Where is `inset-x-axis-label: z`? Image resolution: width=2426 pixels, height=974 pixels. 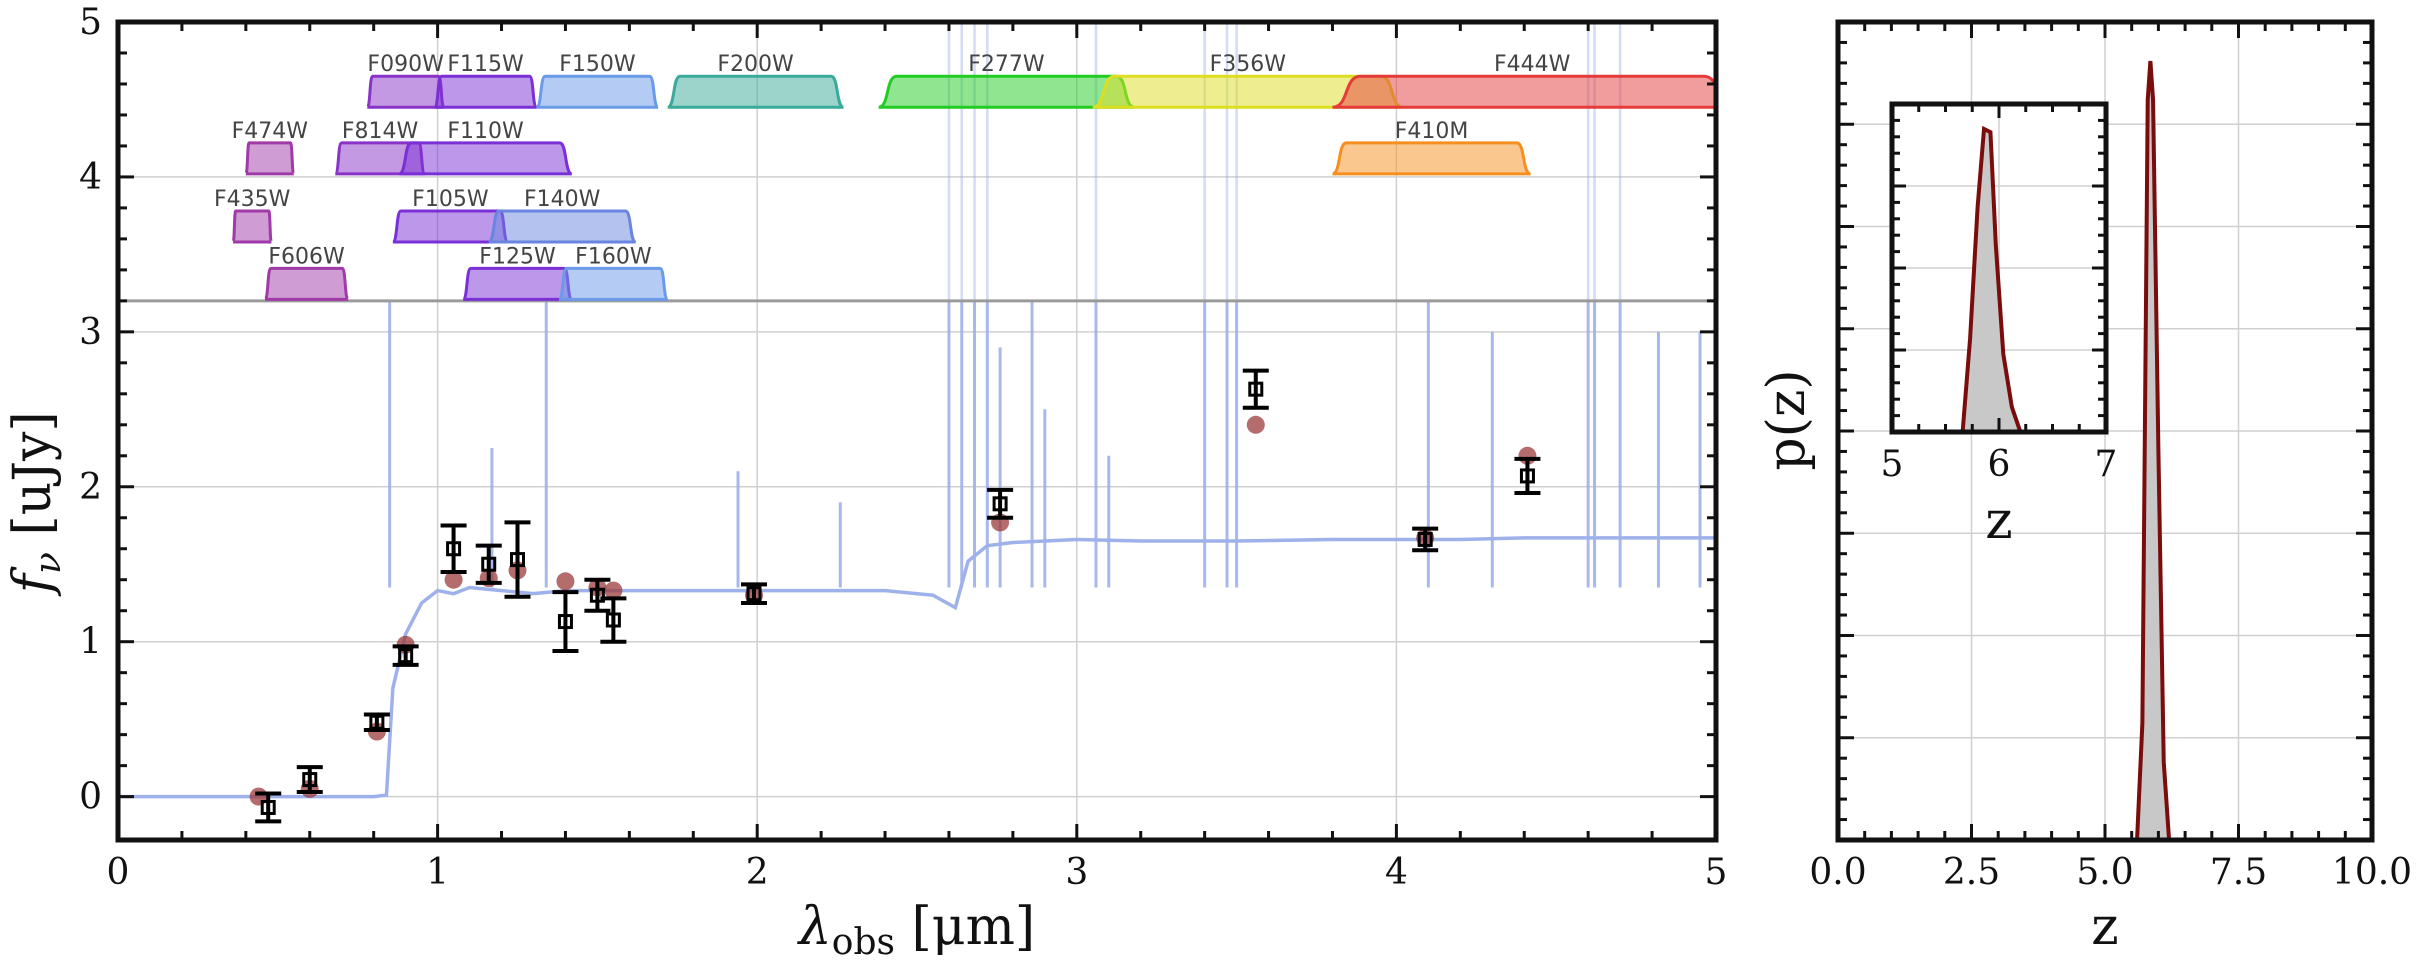
inset-x-axis-label: z is located at coordinates (1998, 521).